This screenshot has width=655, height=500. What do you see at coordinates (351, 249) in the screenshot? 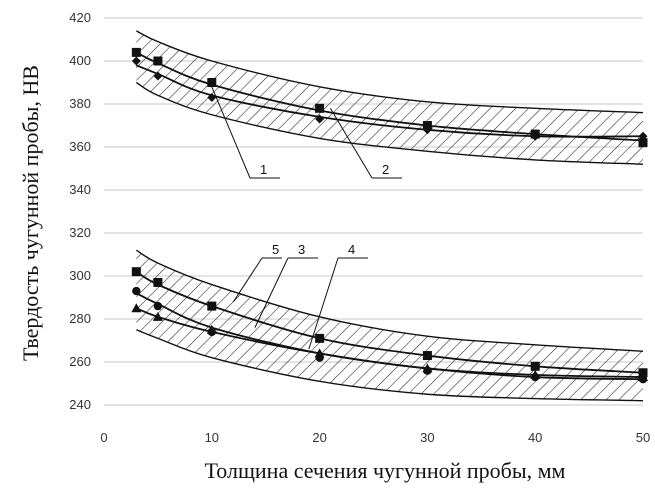
I see `callout-label-4: 4` at bounding box center [351, 249].